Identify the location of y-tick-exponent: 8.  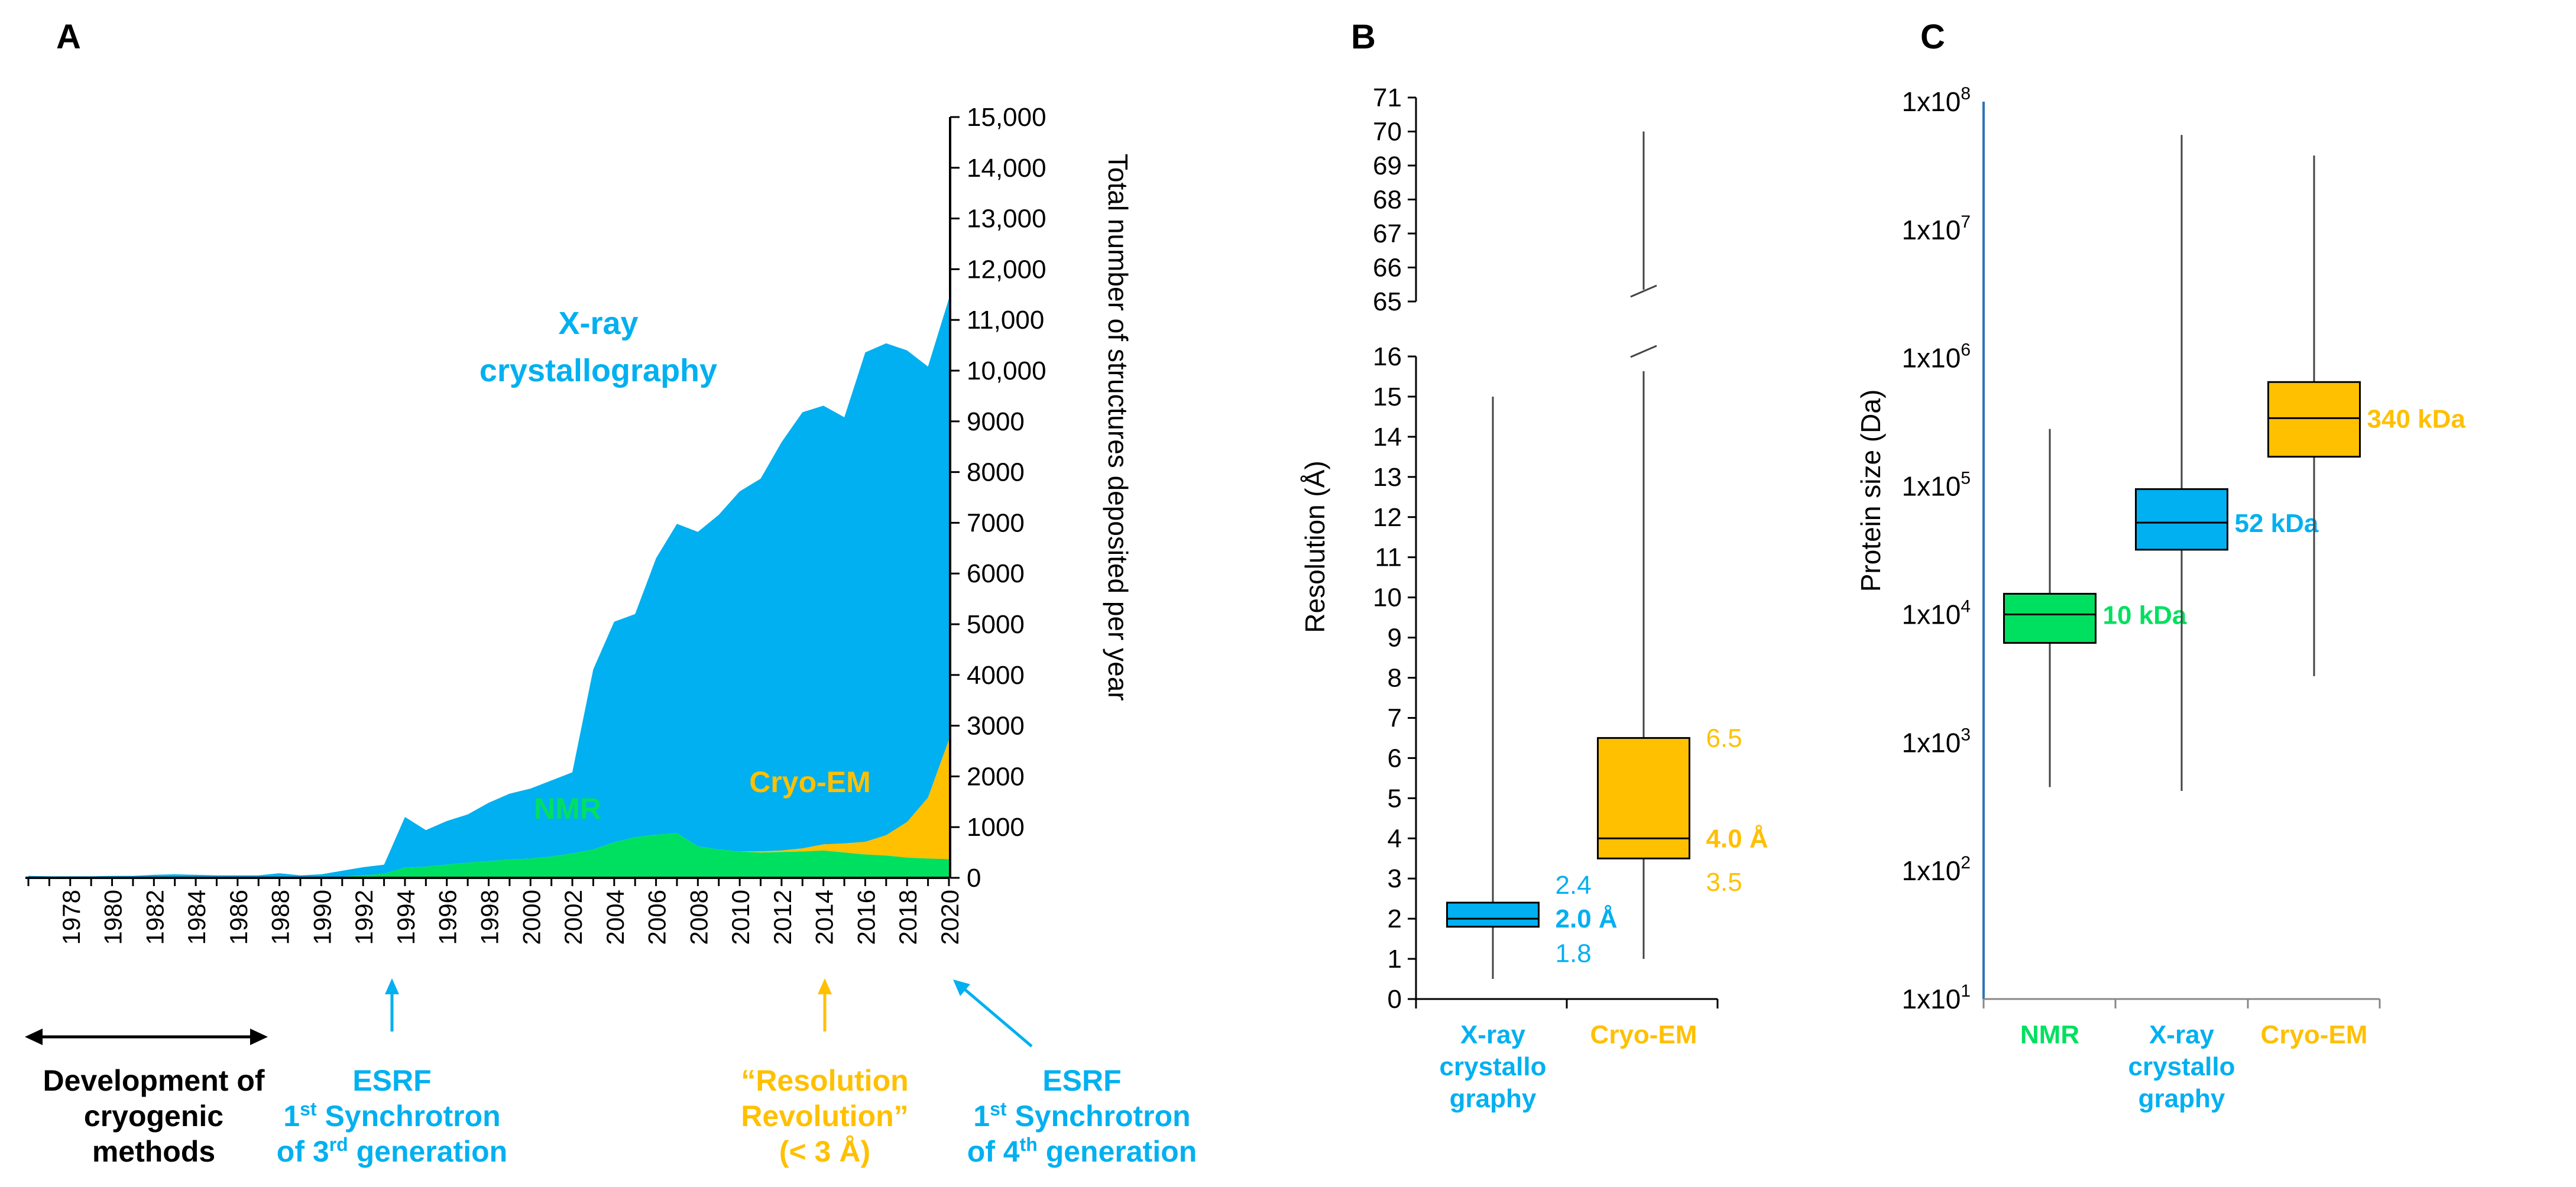
(1966, 93).